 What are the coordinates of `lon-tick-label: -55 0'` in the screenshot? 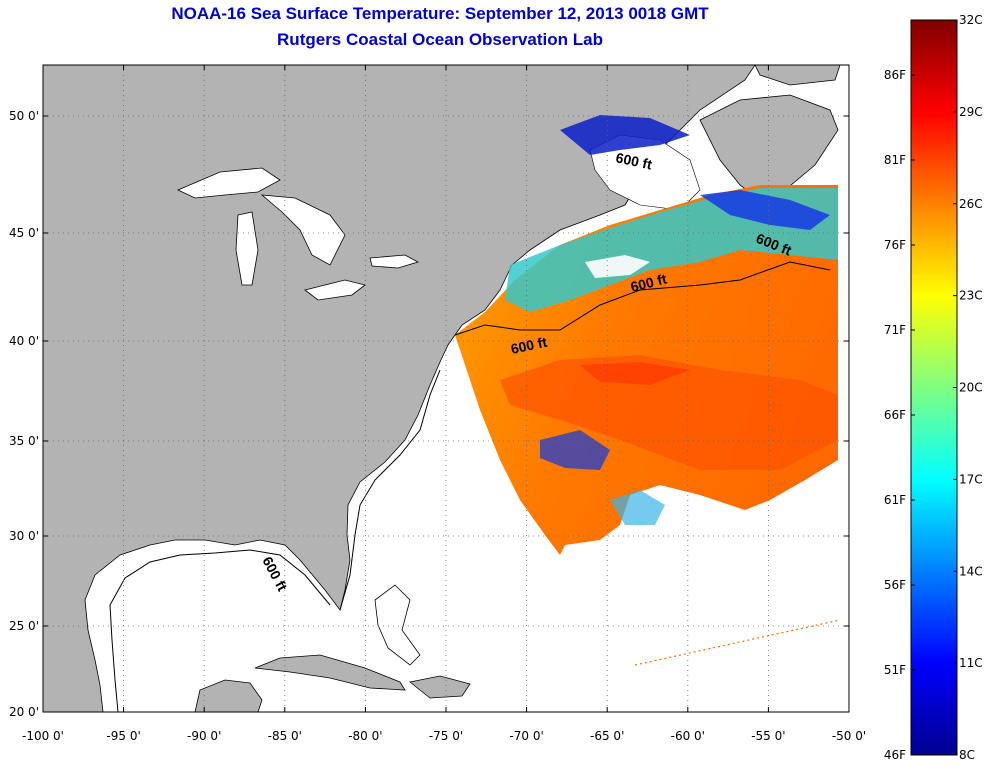 It's located at (768, 736).